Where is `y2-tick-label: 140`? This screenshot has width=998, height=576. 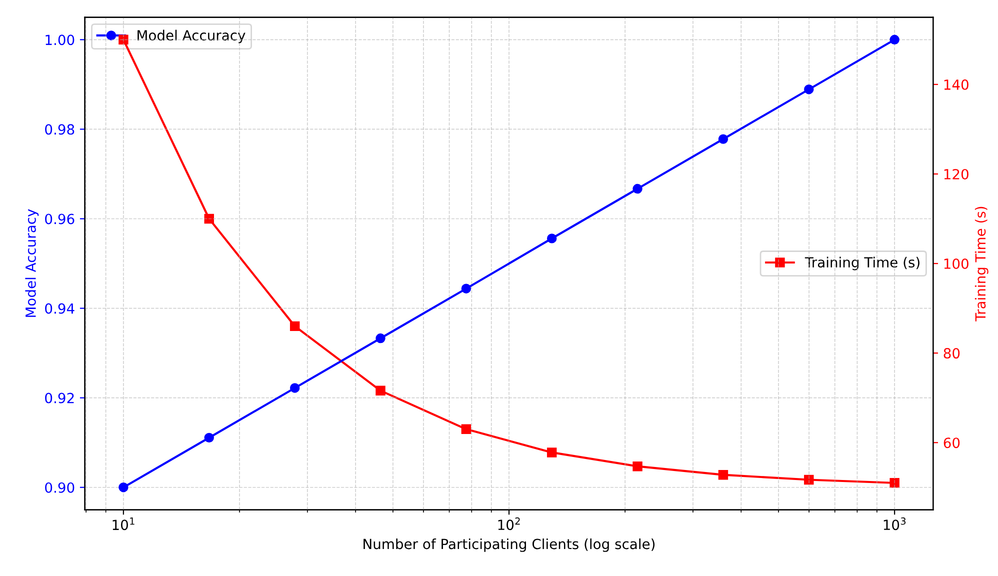
y2-tick-label: 140 is located at coordinates (956, 84).